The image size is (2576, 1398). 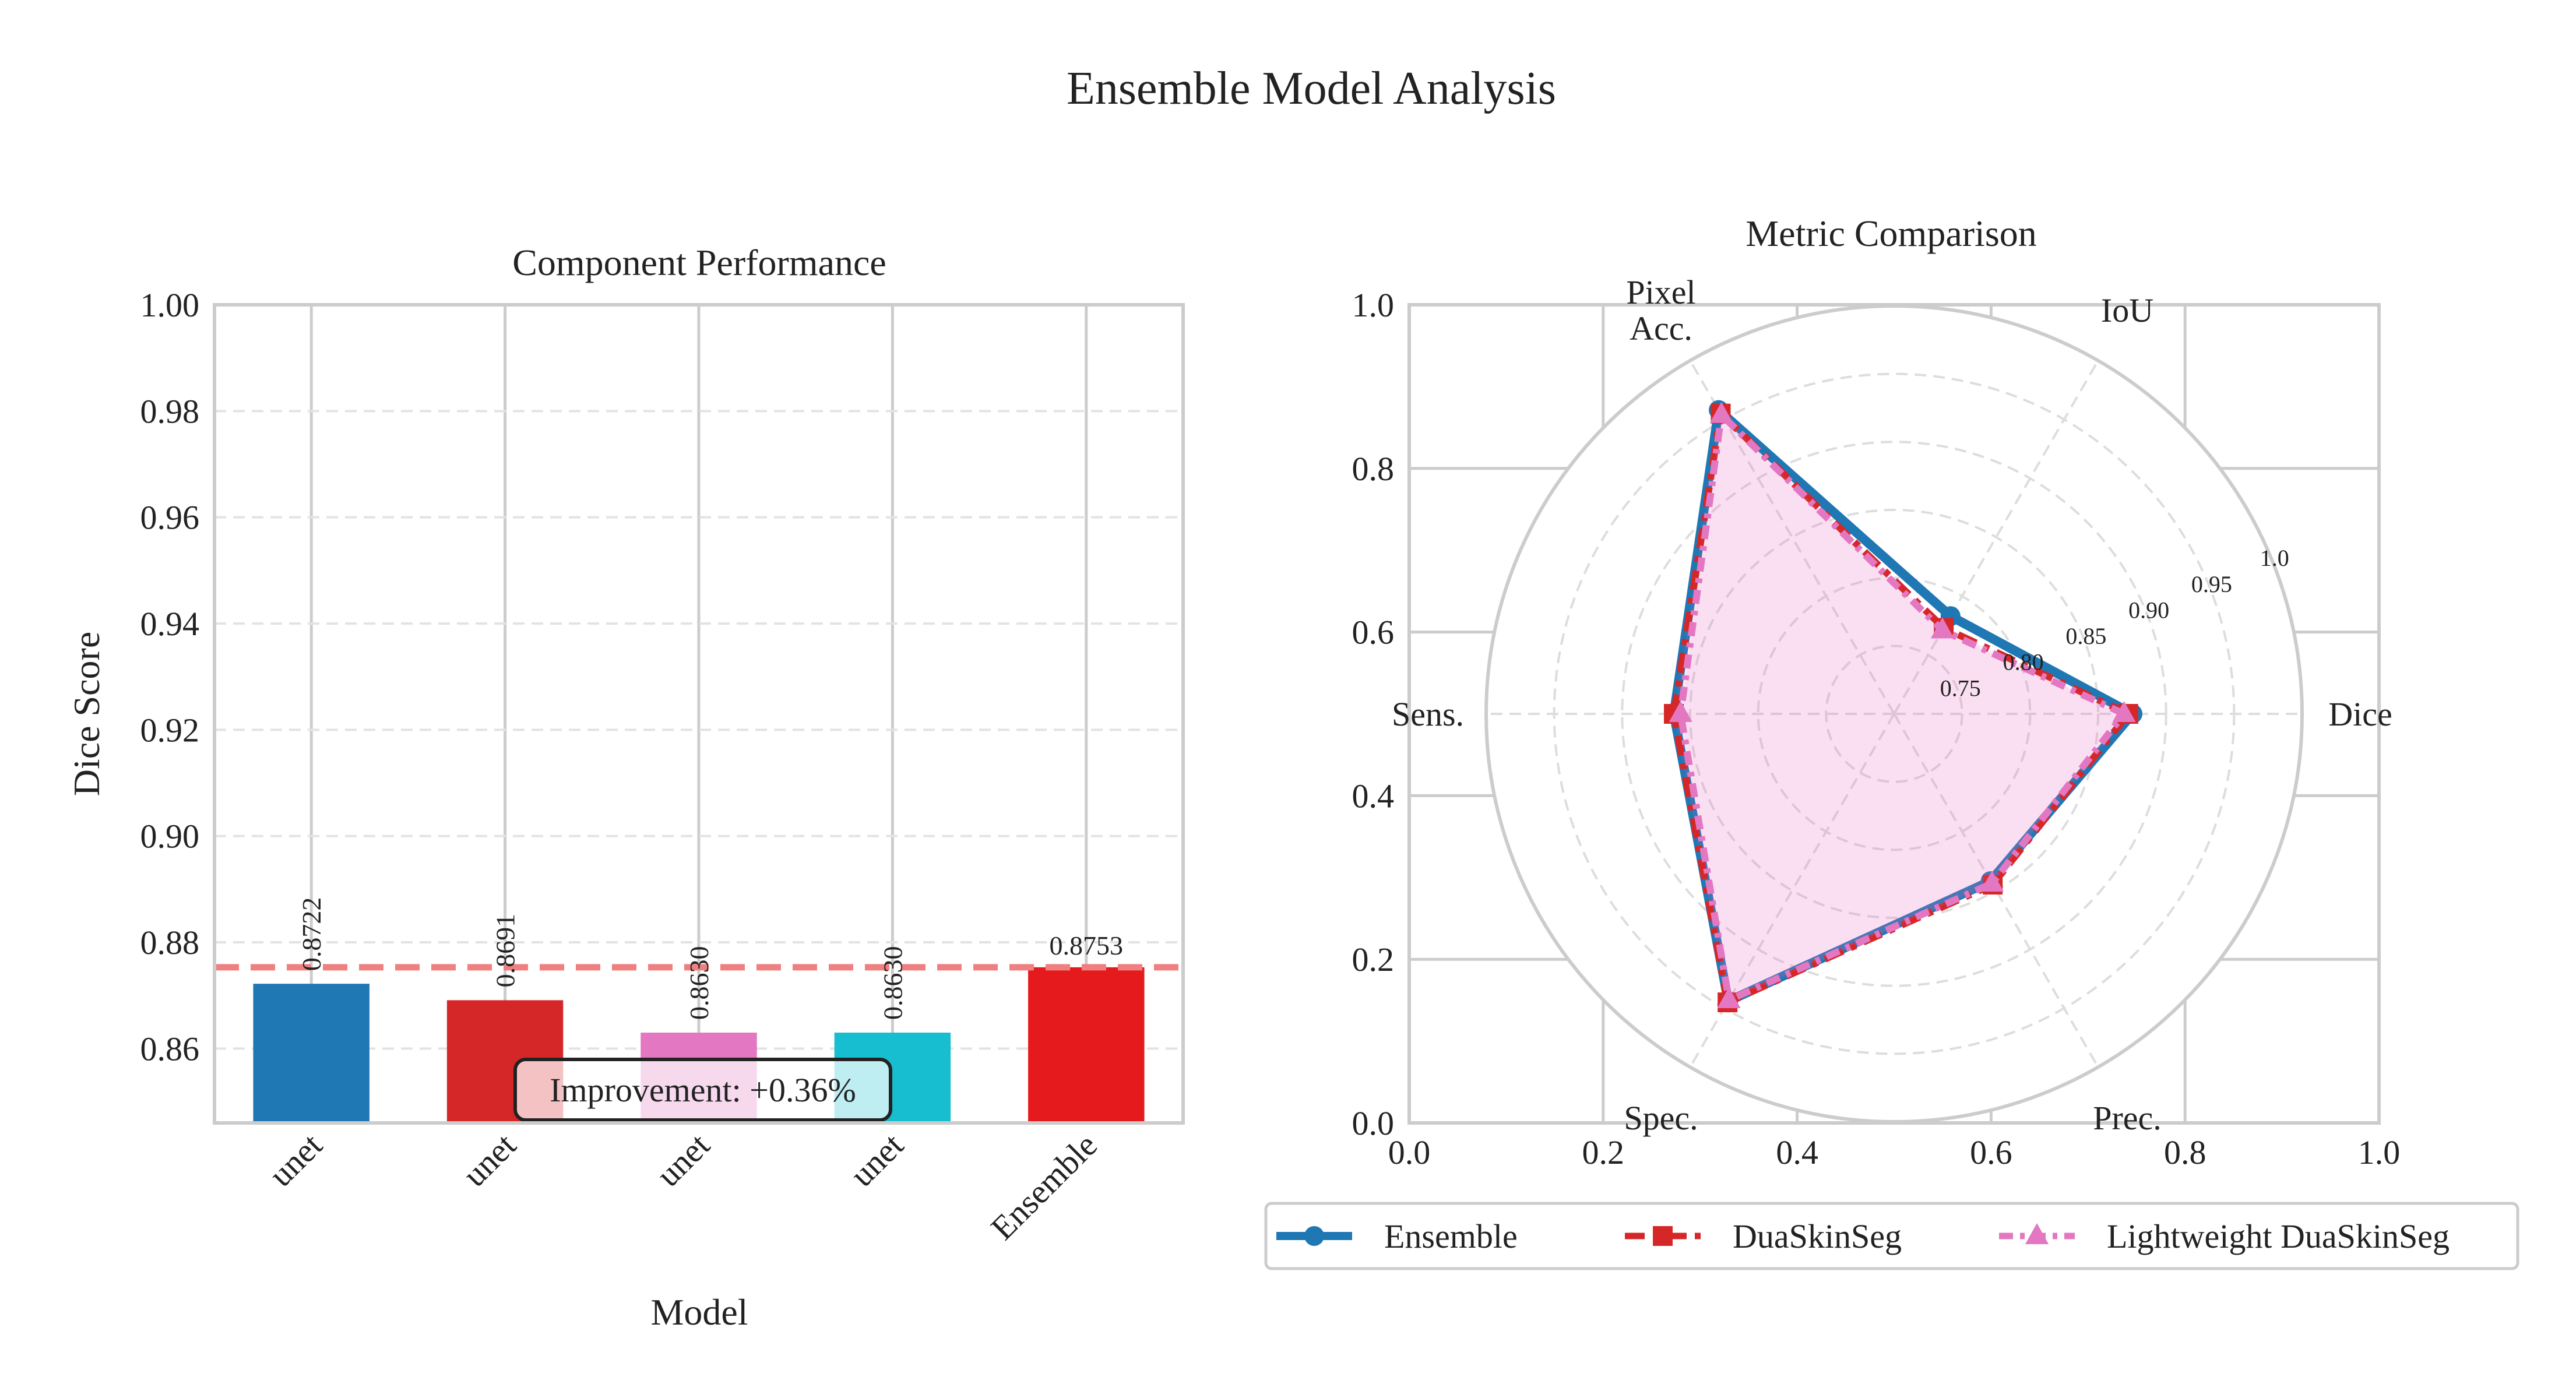 What do you see at coordinates (2212, 584) in the screenshot?
I see `radar-r-tick: 0.95` at bounding box center [2212, 584].